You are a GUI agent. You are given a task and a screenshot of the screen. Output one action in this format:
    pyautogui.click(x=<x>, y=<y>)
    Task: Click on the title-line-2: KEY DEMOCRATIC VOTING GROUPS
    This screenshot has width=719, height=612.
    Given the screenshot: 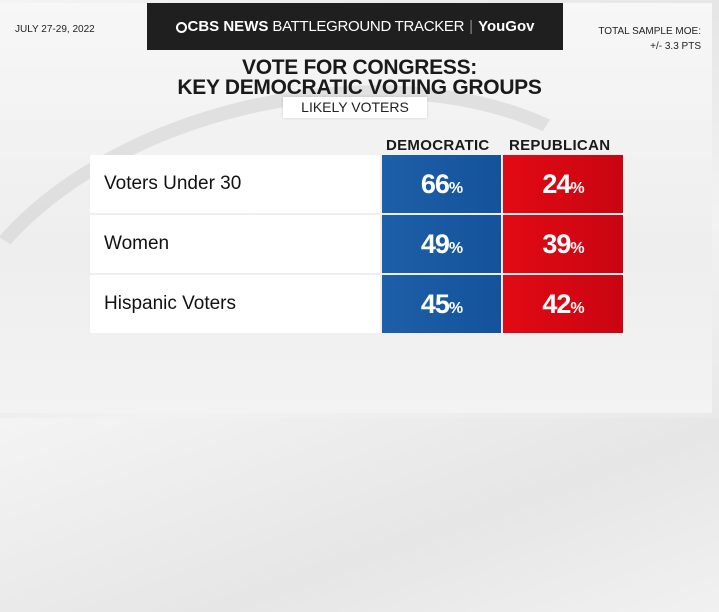 What is the action you would take?
    pyautogui.click(x=359, y=87)
    